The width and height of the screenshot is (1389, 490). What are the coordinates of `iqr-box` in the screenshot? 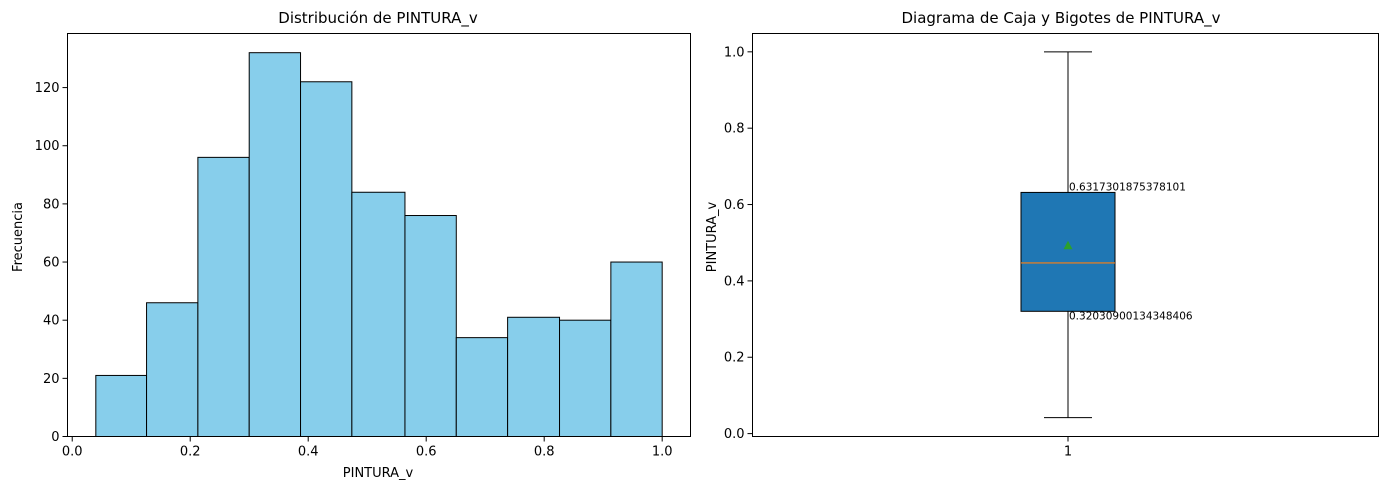 It's located at (1068, 251).